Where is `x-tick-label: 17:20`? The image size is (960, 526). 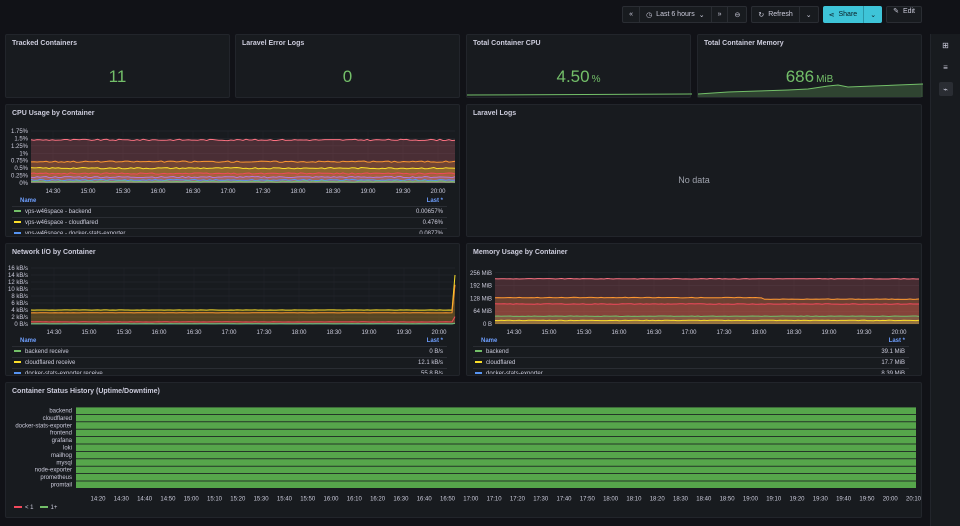
x-tick-label: 17:20 is located at coordinates (518, 499).